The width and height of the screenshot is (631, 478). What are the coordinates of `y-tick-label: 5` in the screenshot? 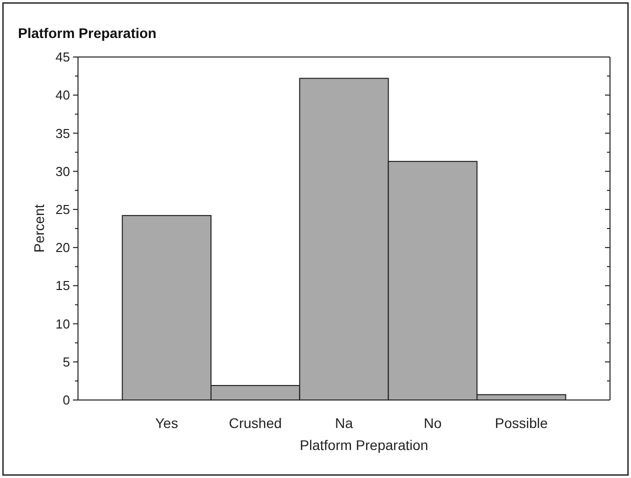 It's located at (66, 362).